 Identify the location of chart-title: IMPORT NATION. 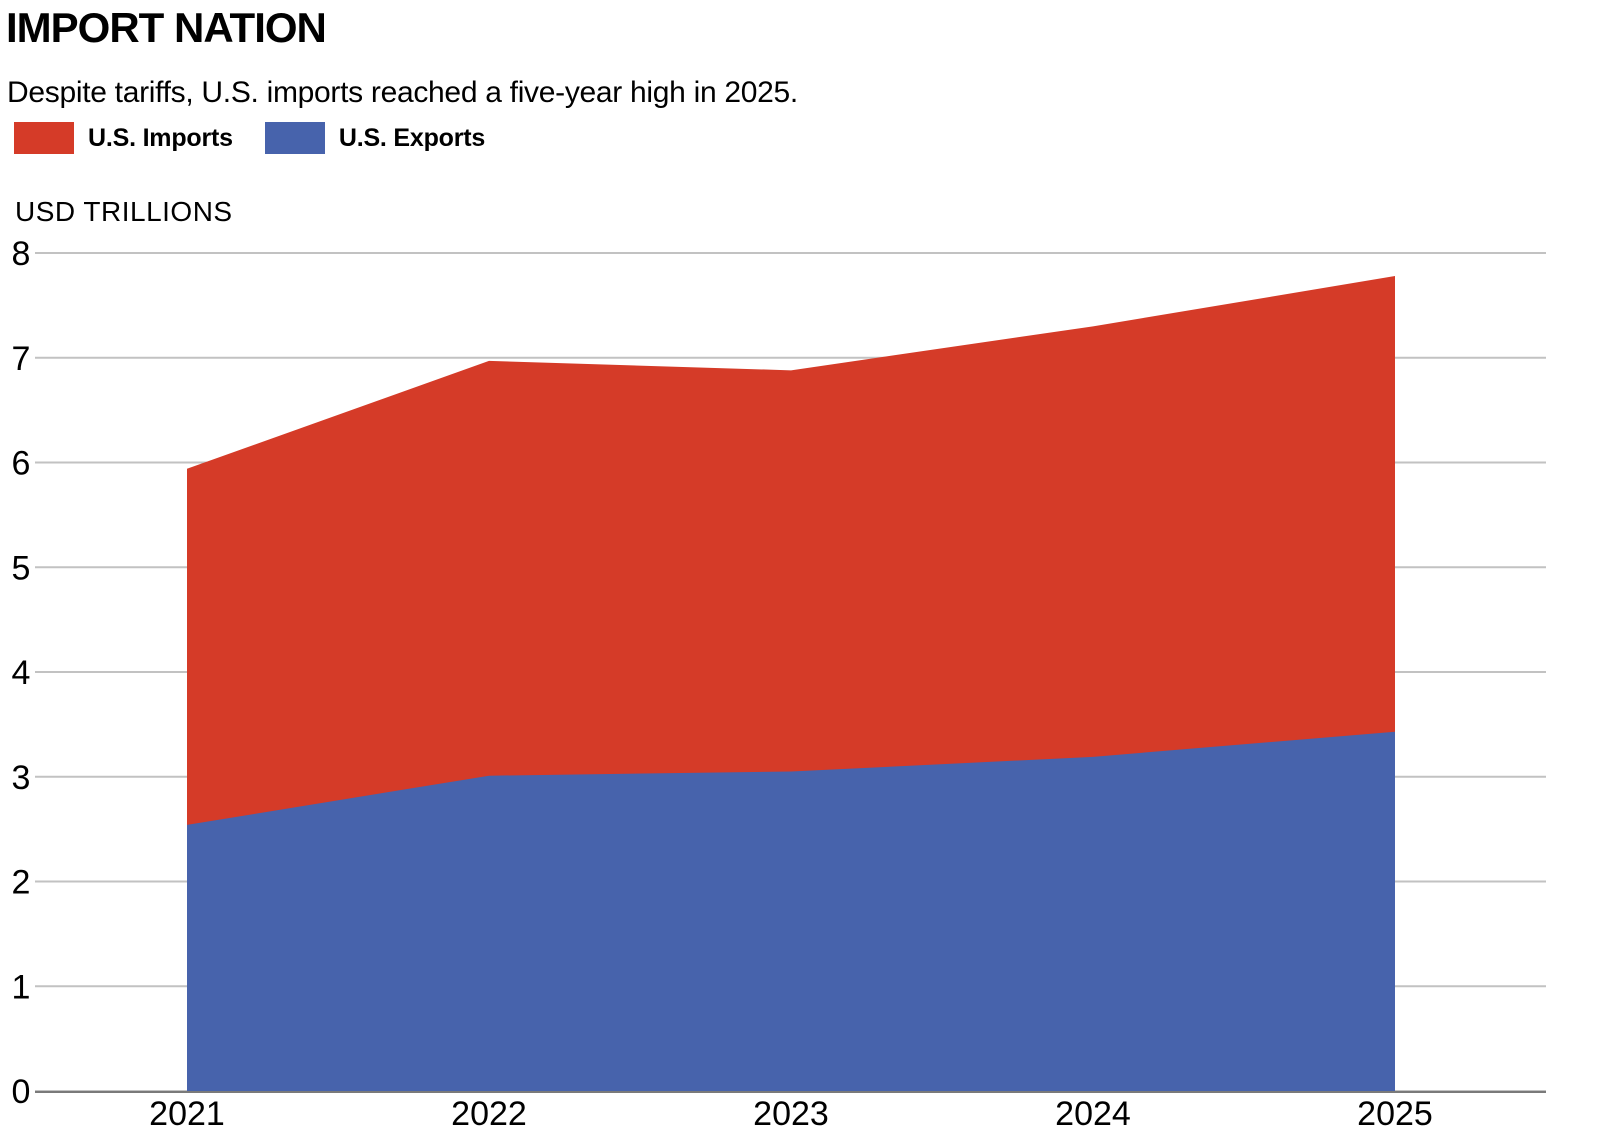
(166, 27).